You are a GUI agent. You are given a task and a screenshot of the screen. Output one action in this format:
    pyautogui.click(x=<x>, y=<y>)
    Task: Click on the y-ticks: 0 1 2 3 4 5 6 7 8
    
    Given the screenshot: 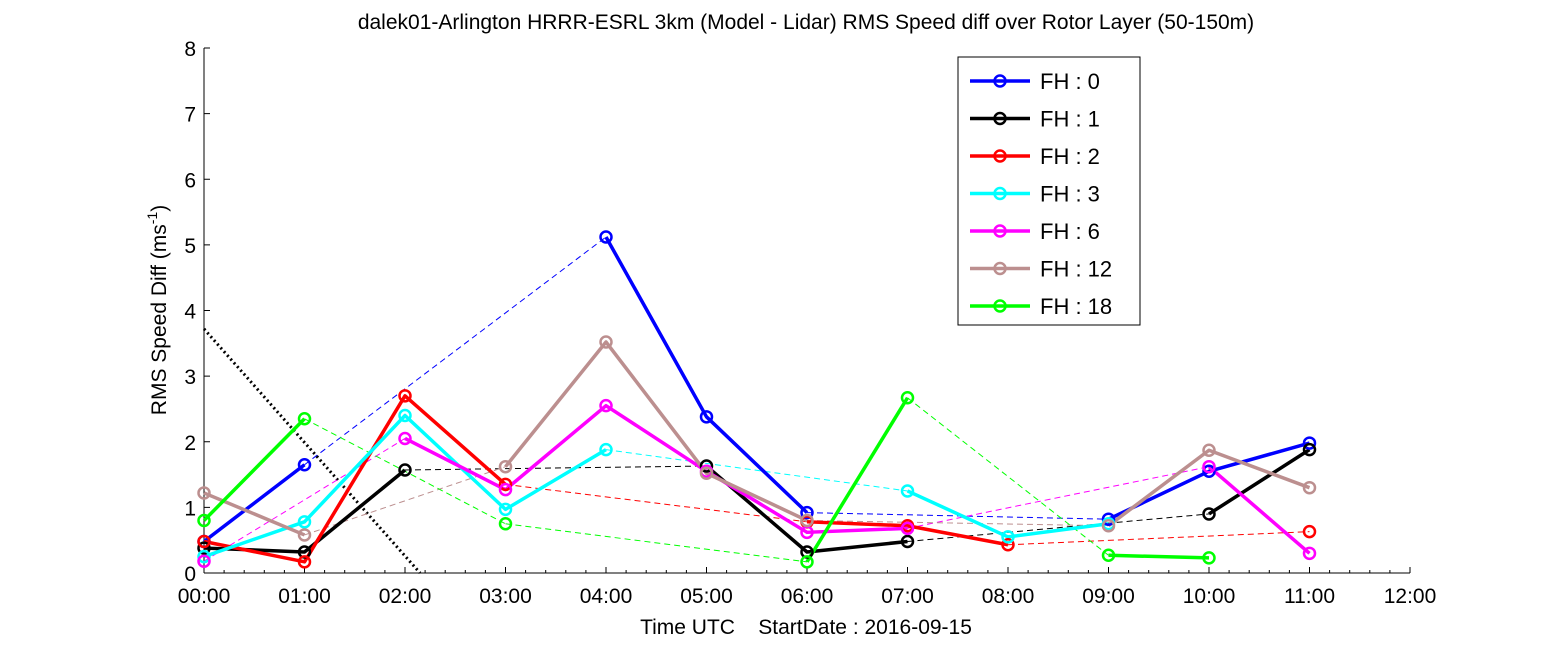 What is the action you would take?
    pyautogui.click(x=197, y=312)
    